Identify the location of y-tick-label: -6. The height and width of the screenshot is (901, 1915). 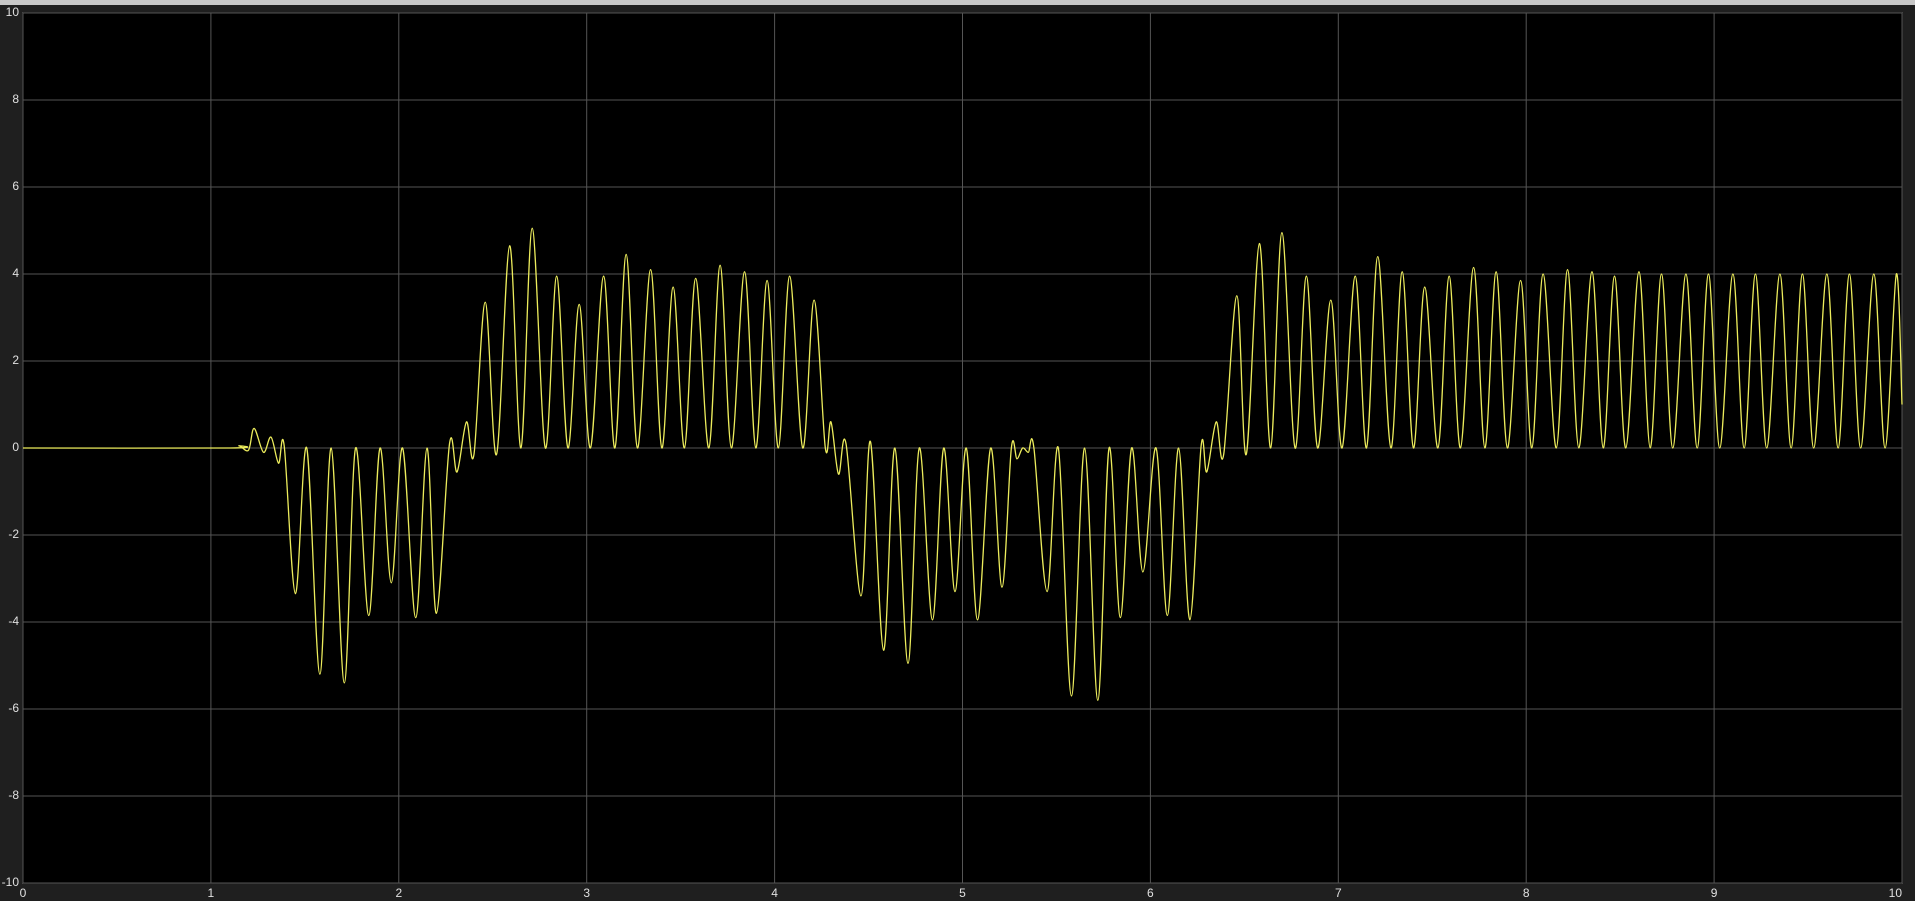
(13, 708).